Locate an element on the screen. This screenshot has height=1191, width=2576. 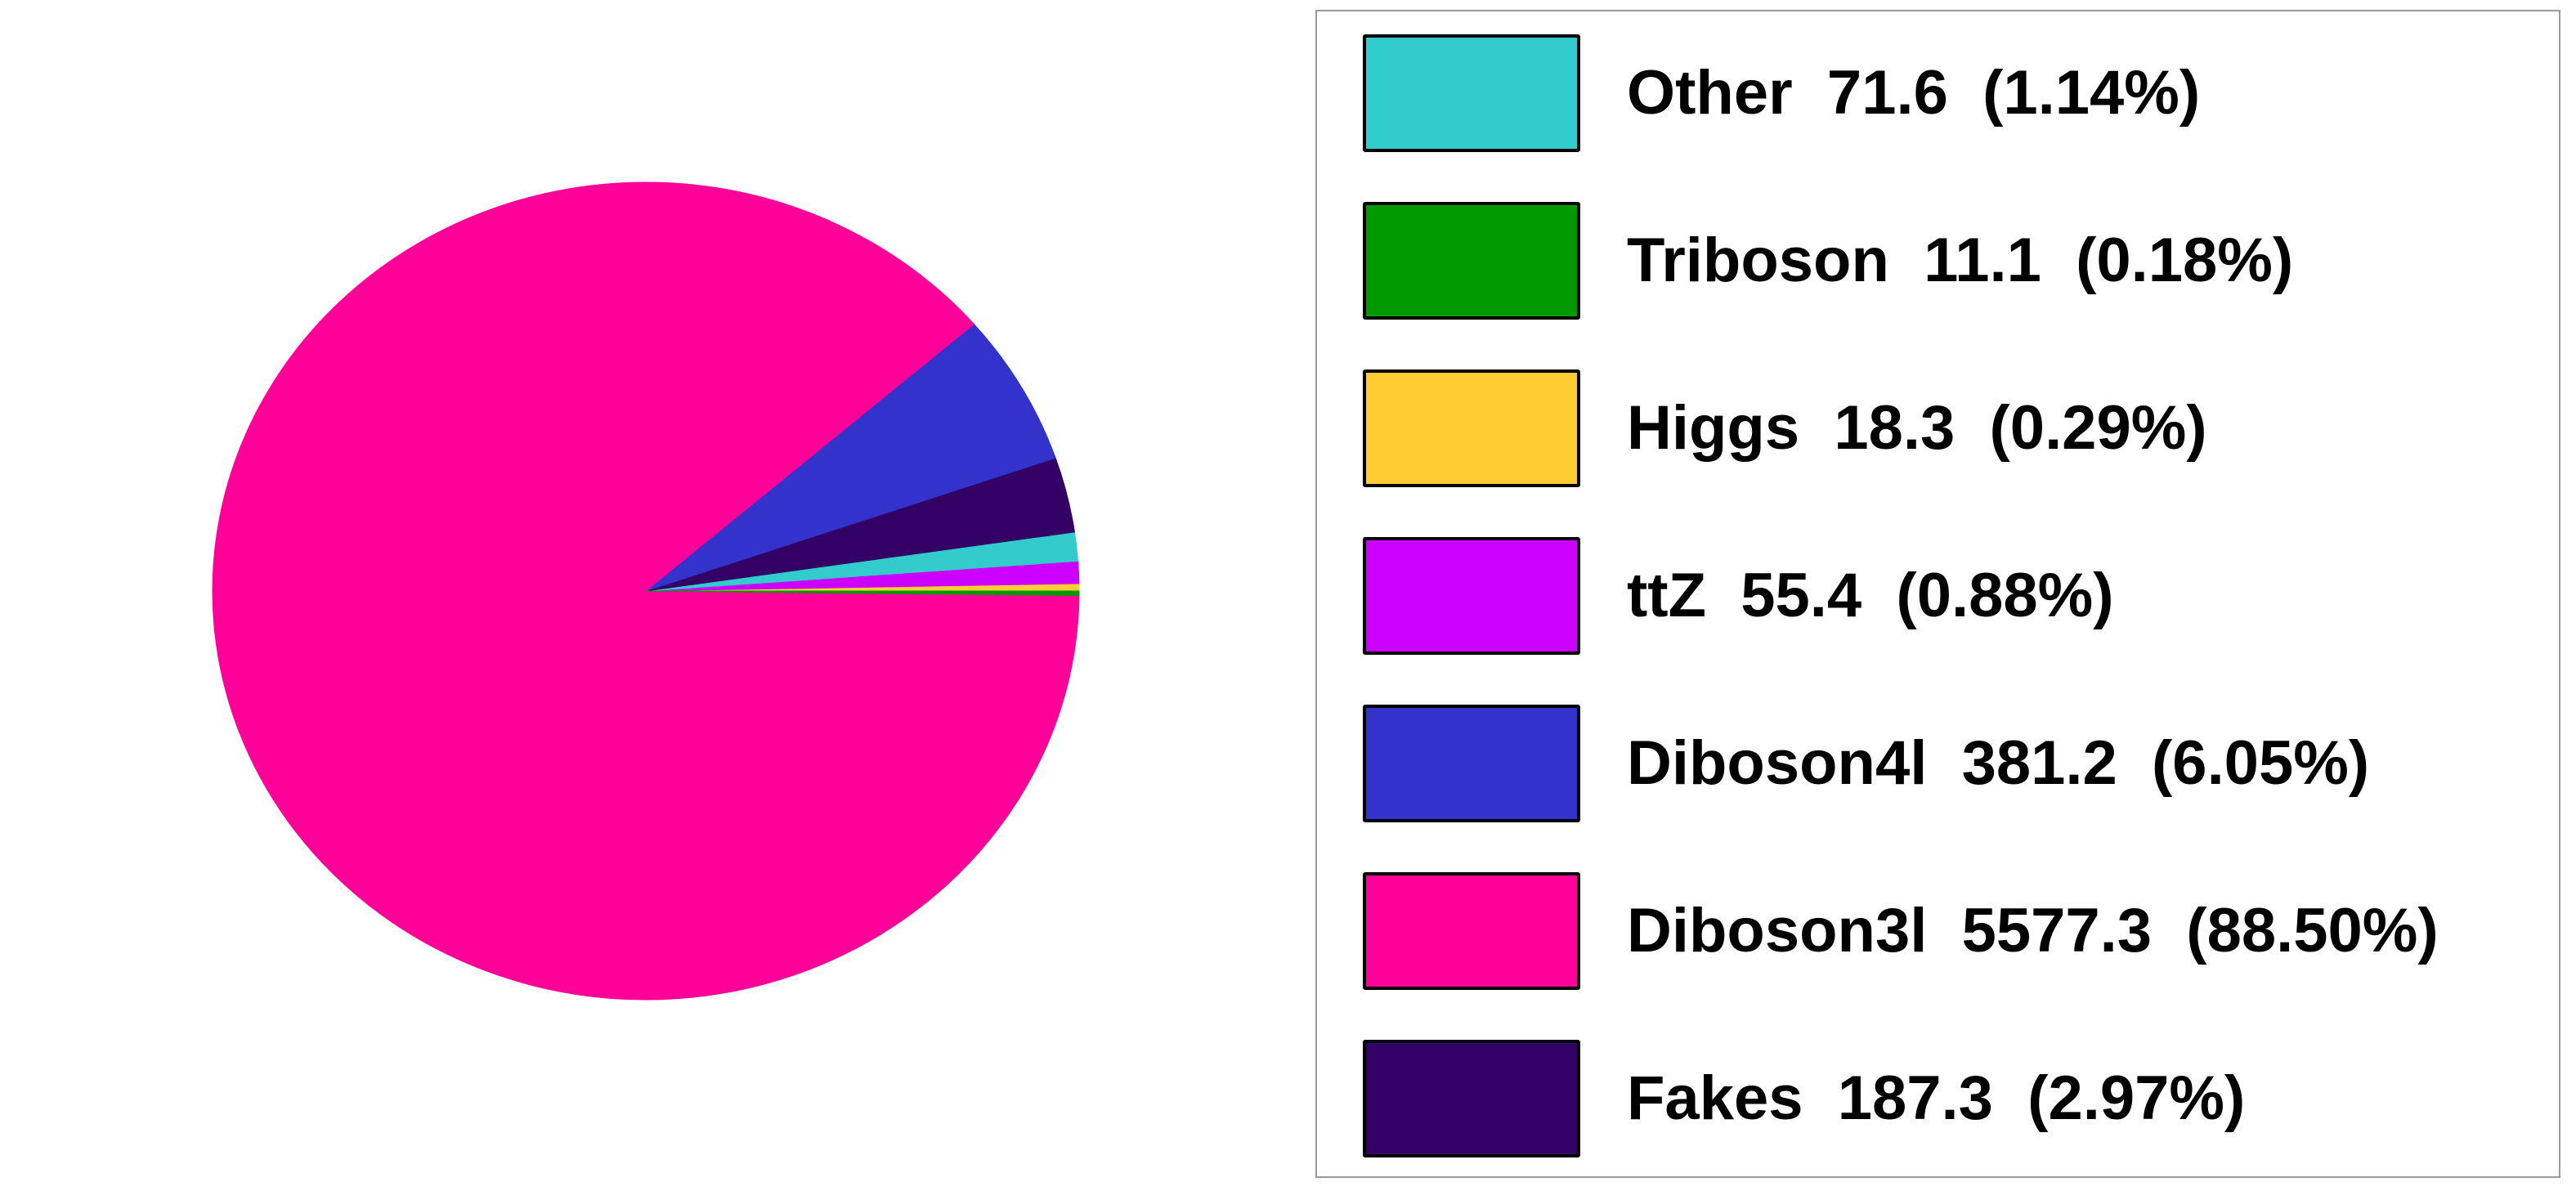
legend-label-other: Other 71.6 (1.14%) is located at coordinates (1914, 93).